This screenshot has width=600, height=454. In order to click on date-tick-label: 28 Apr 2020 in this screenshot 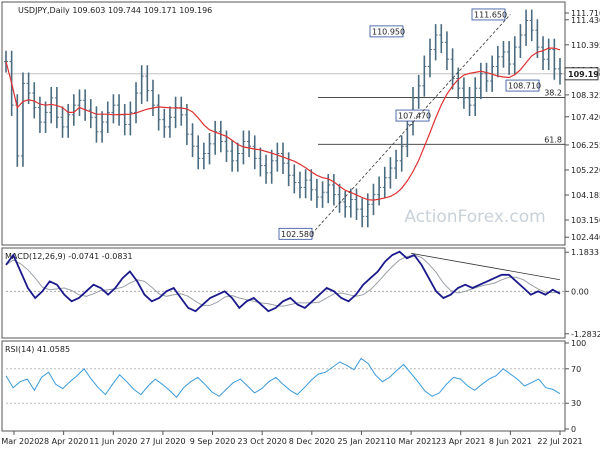, I will do `click(63, 441)`.